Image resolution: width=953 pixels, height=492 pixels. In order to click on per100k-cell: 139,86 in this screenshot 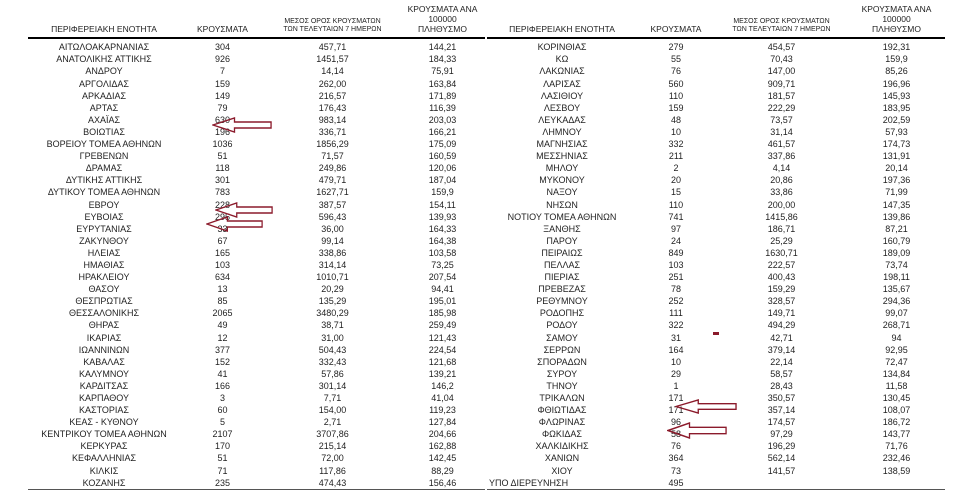, I will do `click(896, 216)`.